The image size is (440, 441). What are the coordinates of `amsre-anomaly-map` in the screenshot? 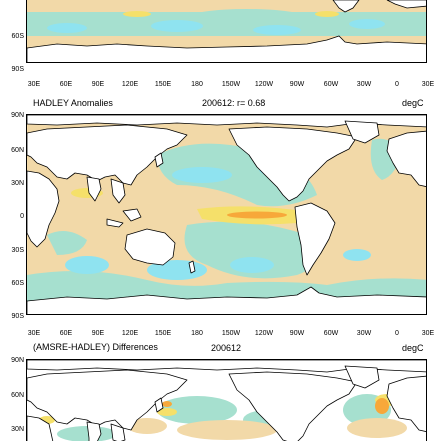 It's located at (226, 31).